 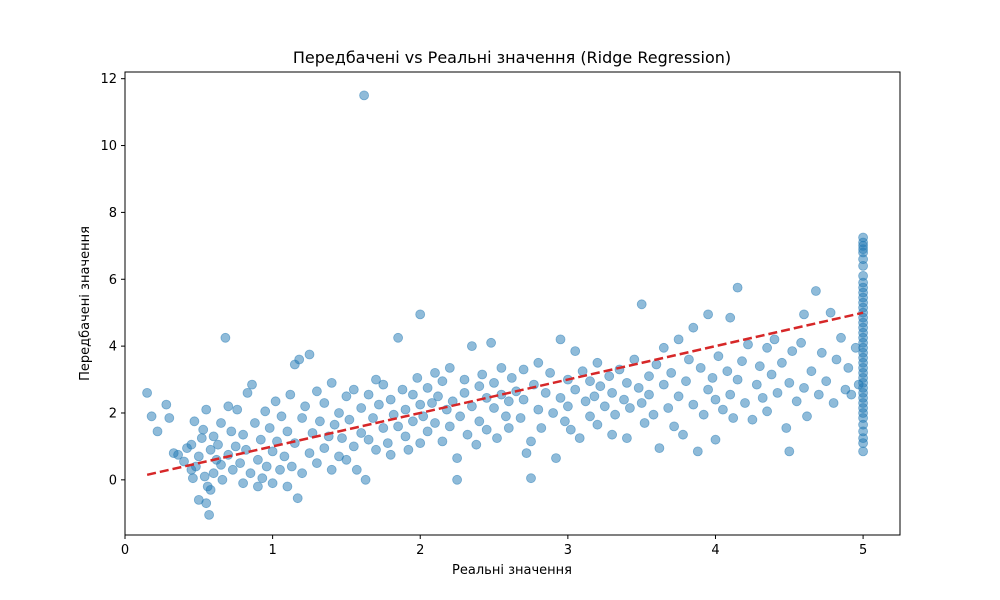 I want to click on x-tick-label: 1, so click(x=272, y=550).